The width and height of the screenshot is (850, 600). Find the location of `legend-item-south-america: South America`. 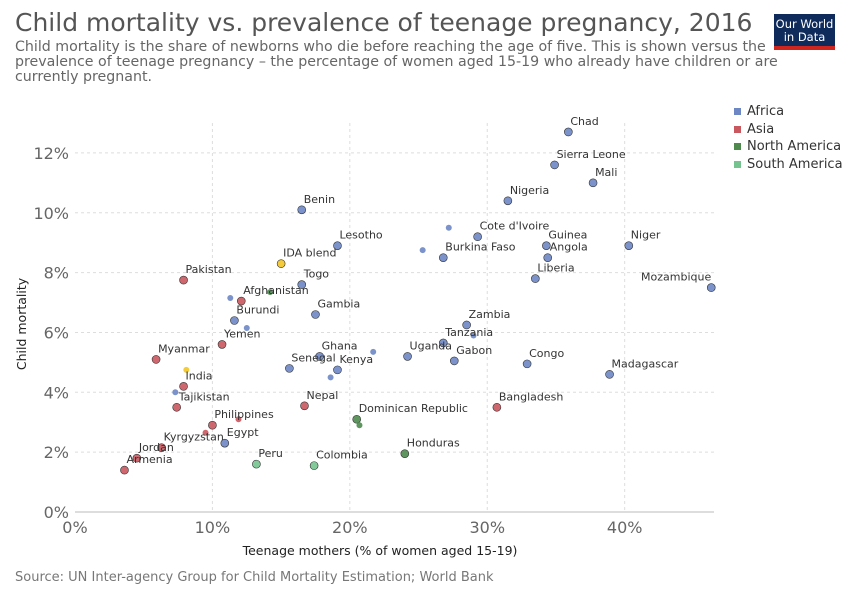

legend-item-south-america: South America is located at coordinates (788, 165).